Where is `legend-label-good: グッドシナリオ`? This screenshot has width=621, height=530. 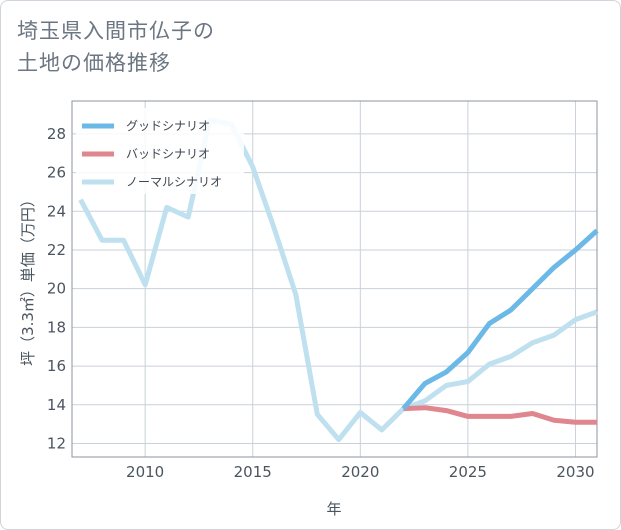 legend-label-good: グッドシナリオ is located at coordinates (168, 126).